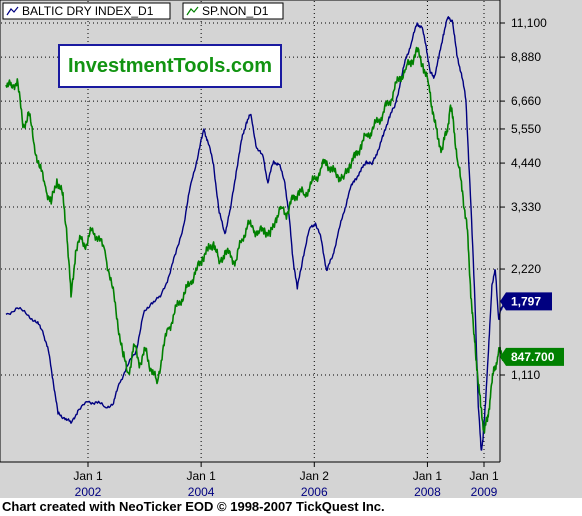 This screenshot has height=516, width=582. I want to click on legend-label: BALTIC DRY INDEX_D1, so click(88, 11).